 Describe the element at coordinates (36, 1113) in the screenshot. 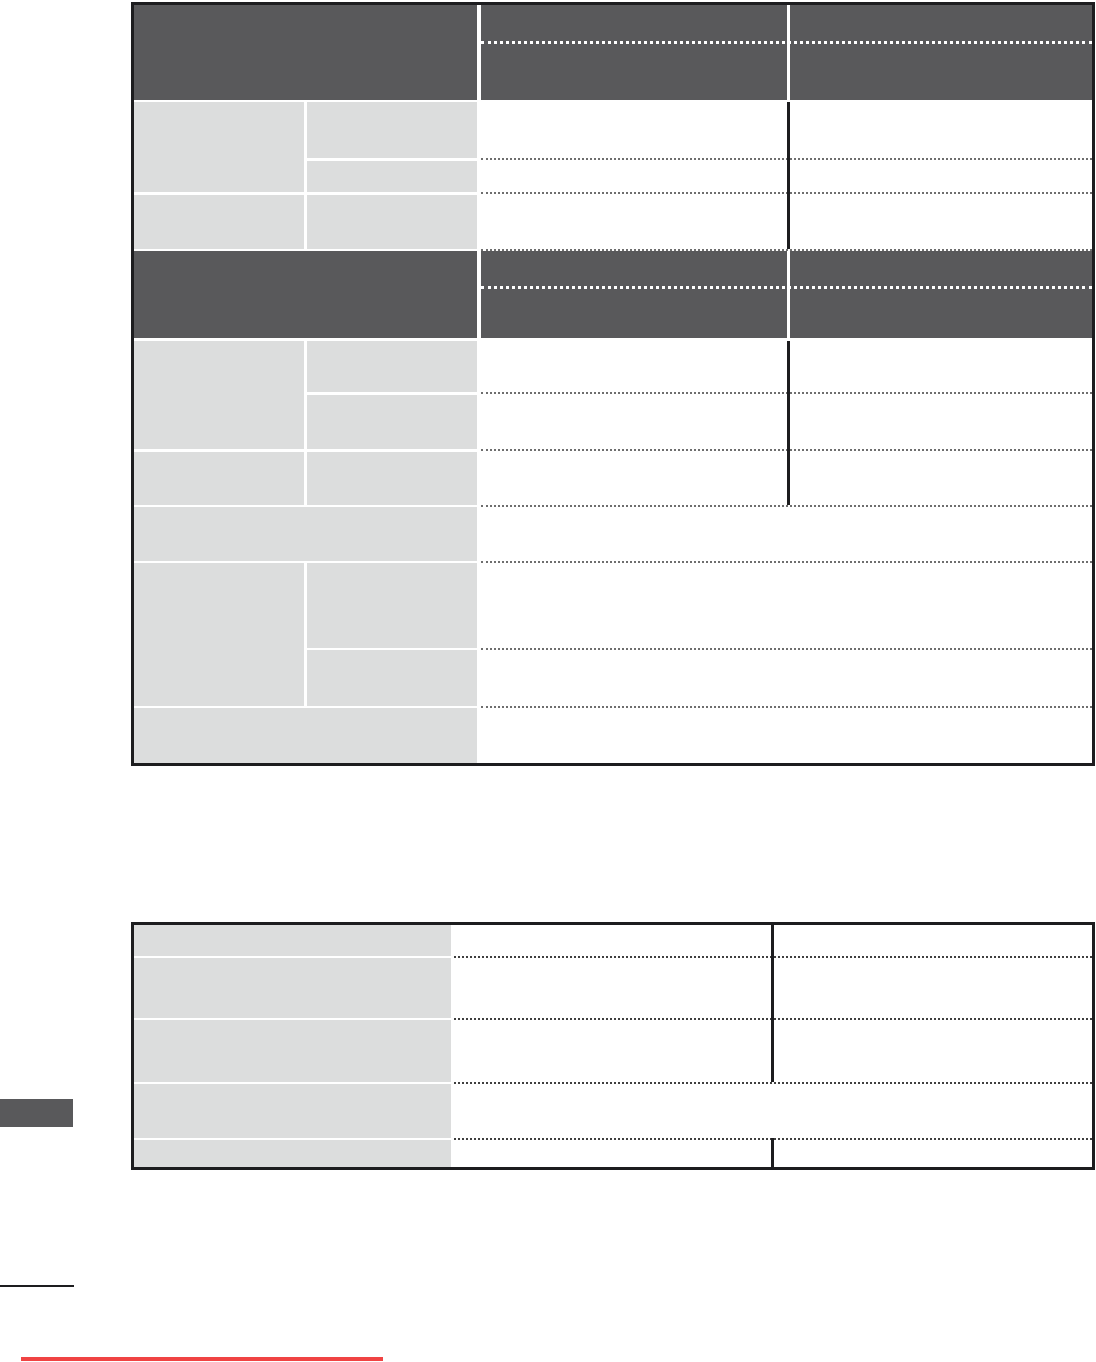

I see `page-edge-tab` at that location.